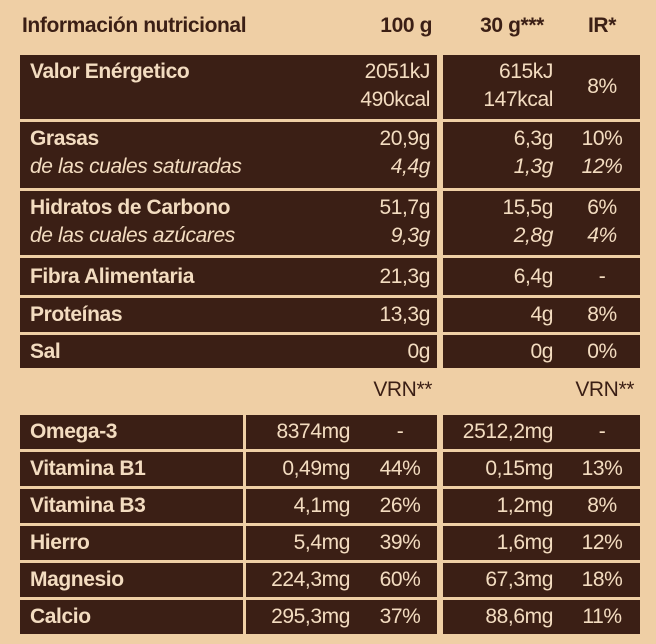  I want to click on value-30g: 1,2mg, so click(525, 505).